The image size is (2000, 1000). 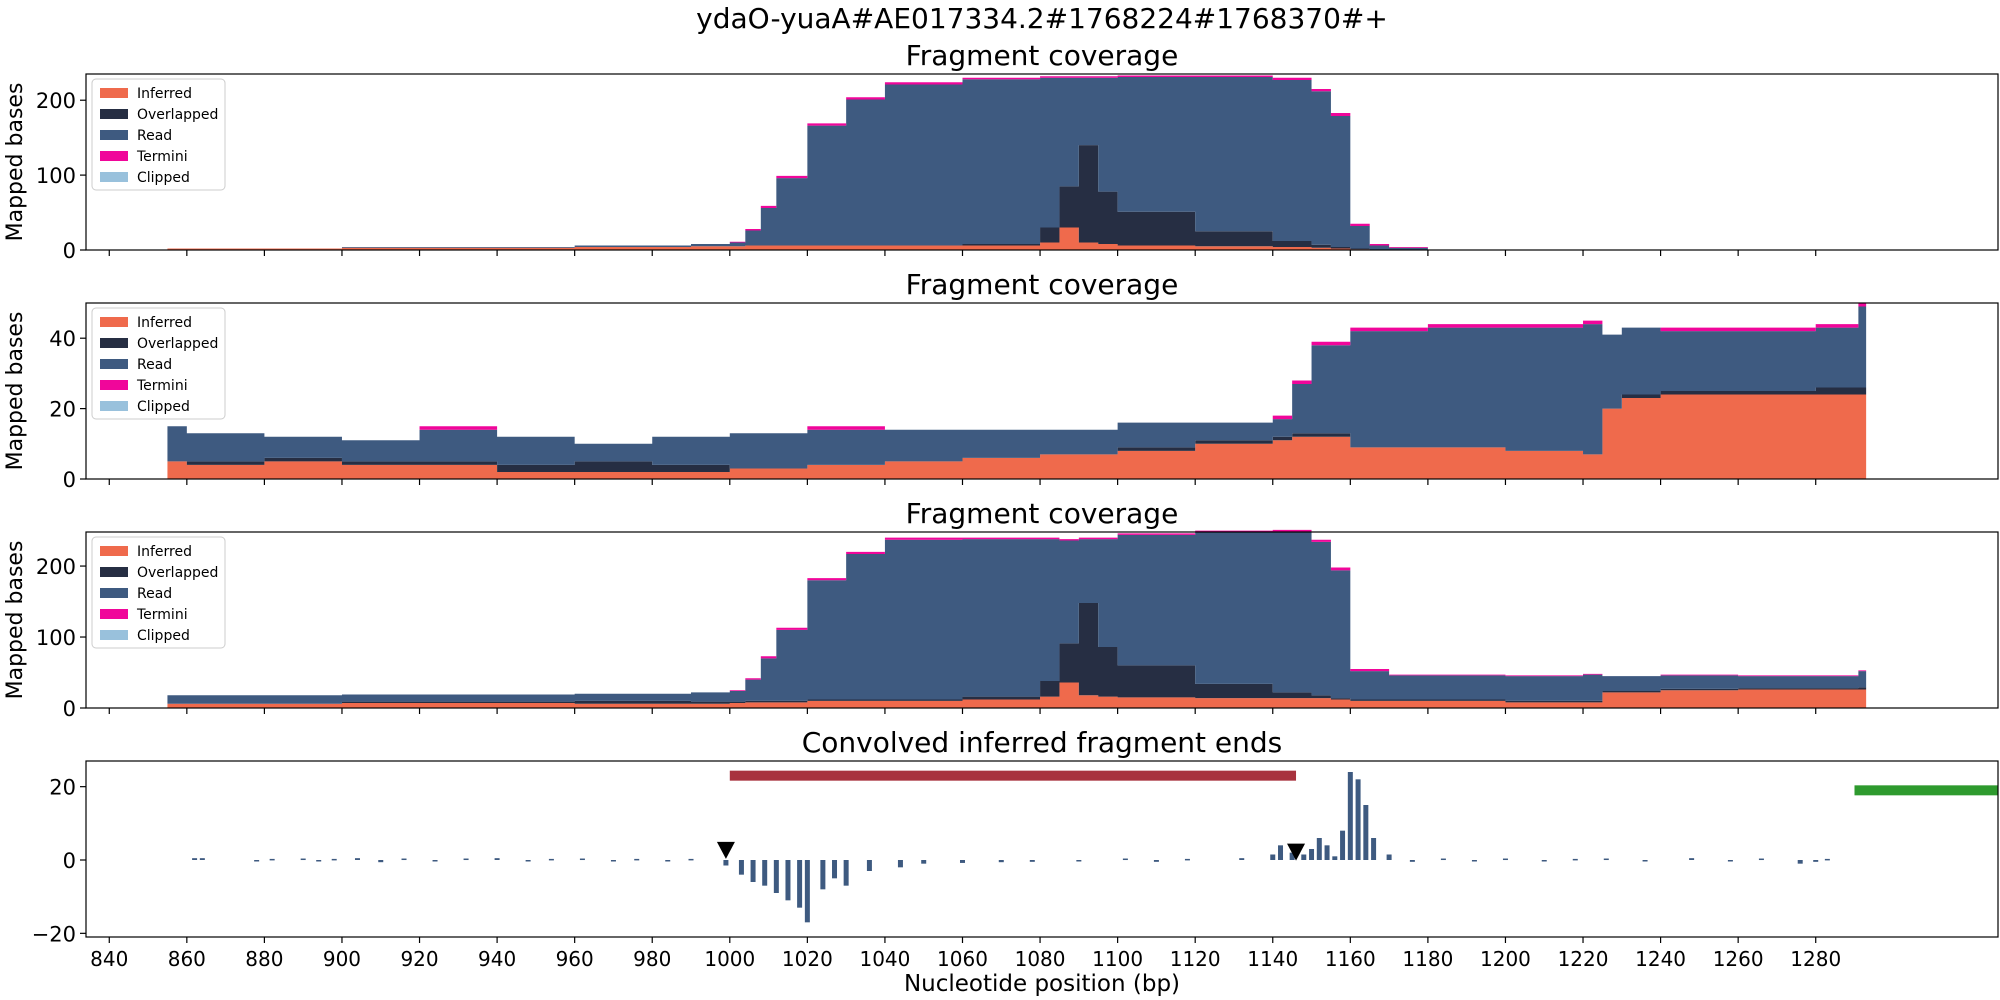 I want to click on y-tick-label: −20, so click(x=54, y=934).